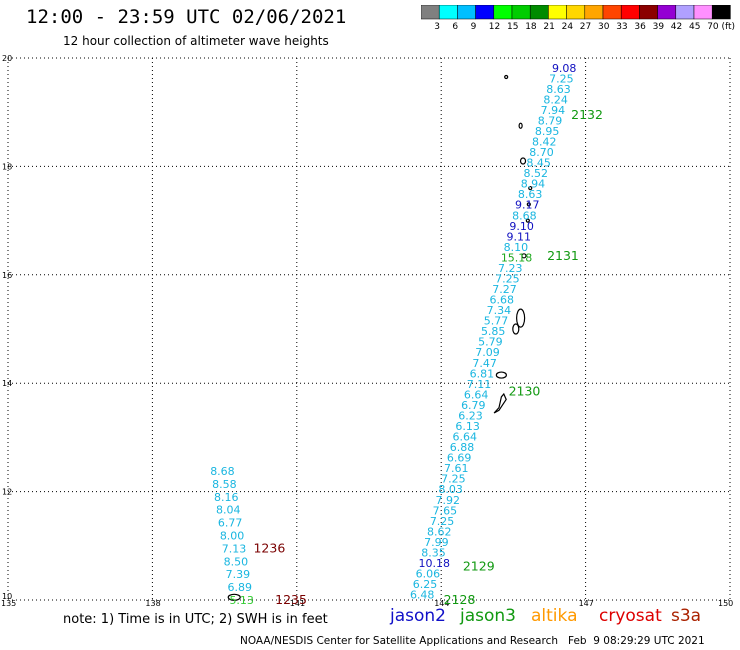 This screenshot has height=650, width=740. Describe the element at coordinates (269, 548) in the screenshot. I see `pass-number-label: 1236` at that location.